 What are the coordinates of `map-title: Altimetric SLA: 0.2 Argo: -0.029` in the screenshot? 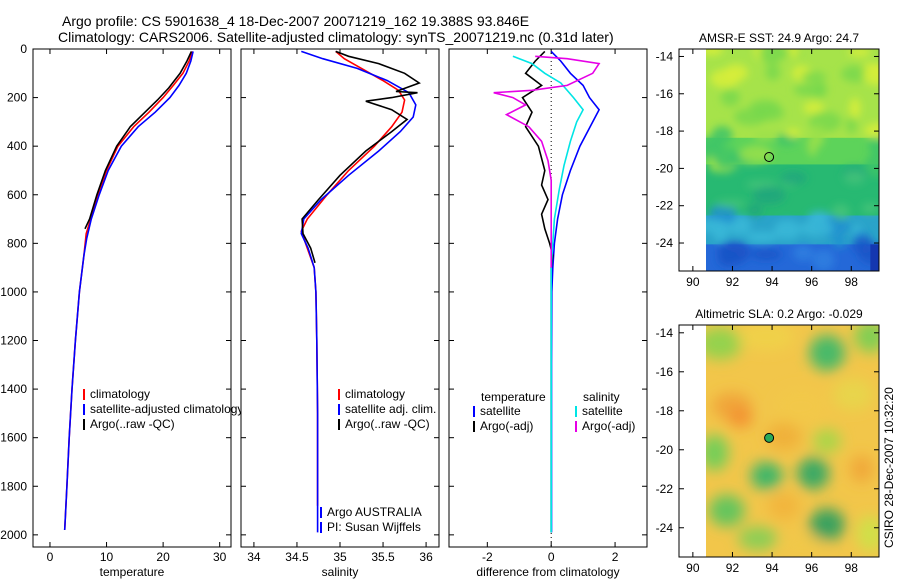 It's located at (779, 314).